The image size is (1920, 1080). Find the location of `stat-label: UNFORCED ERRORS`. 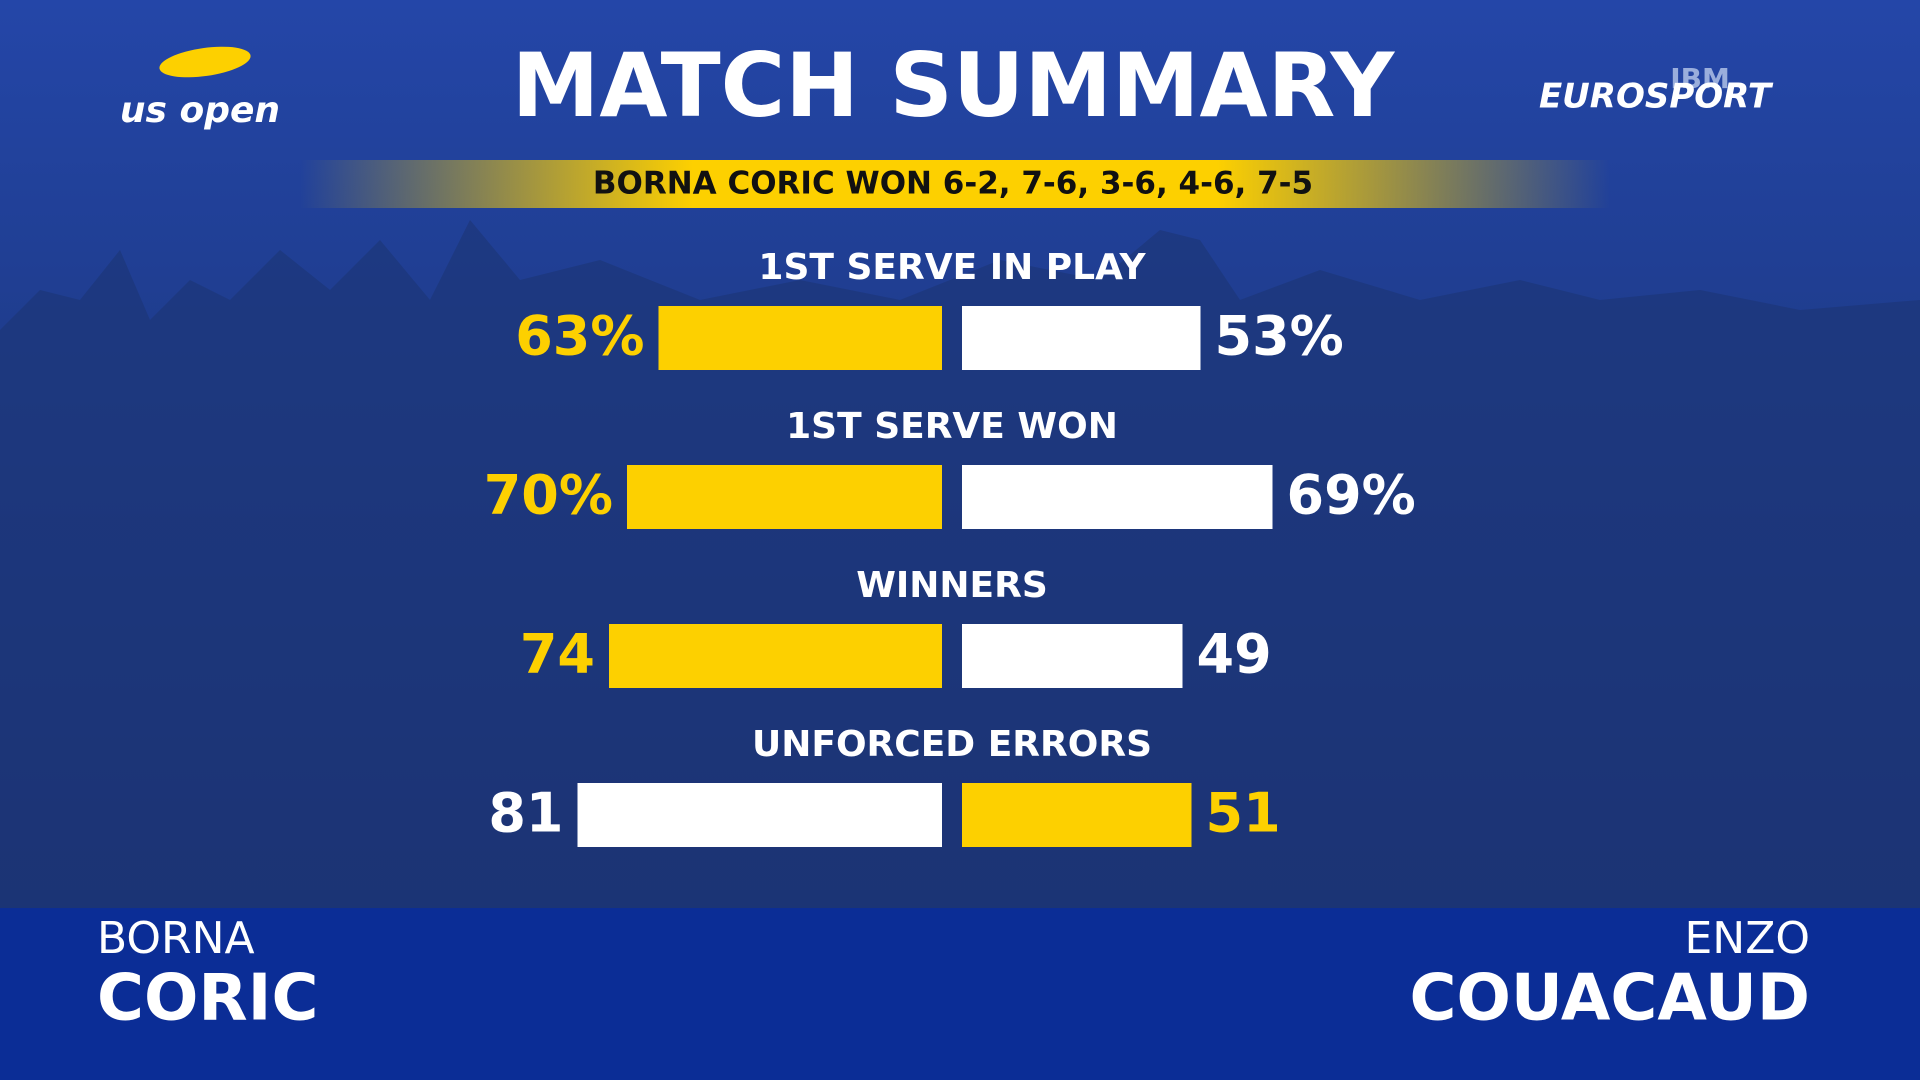

stat-label: UNFORCED ERRORS is located at coordinates (952, 744).